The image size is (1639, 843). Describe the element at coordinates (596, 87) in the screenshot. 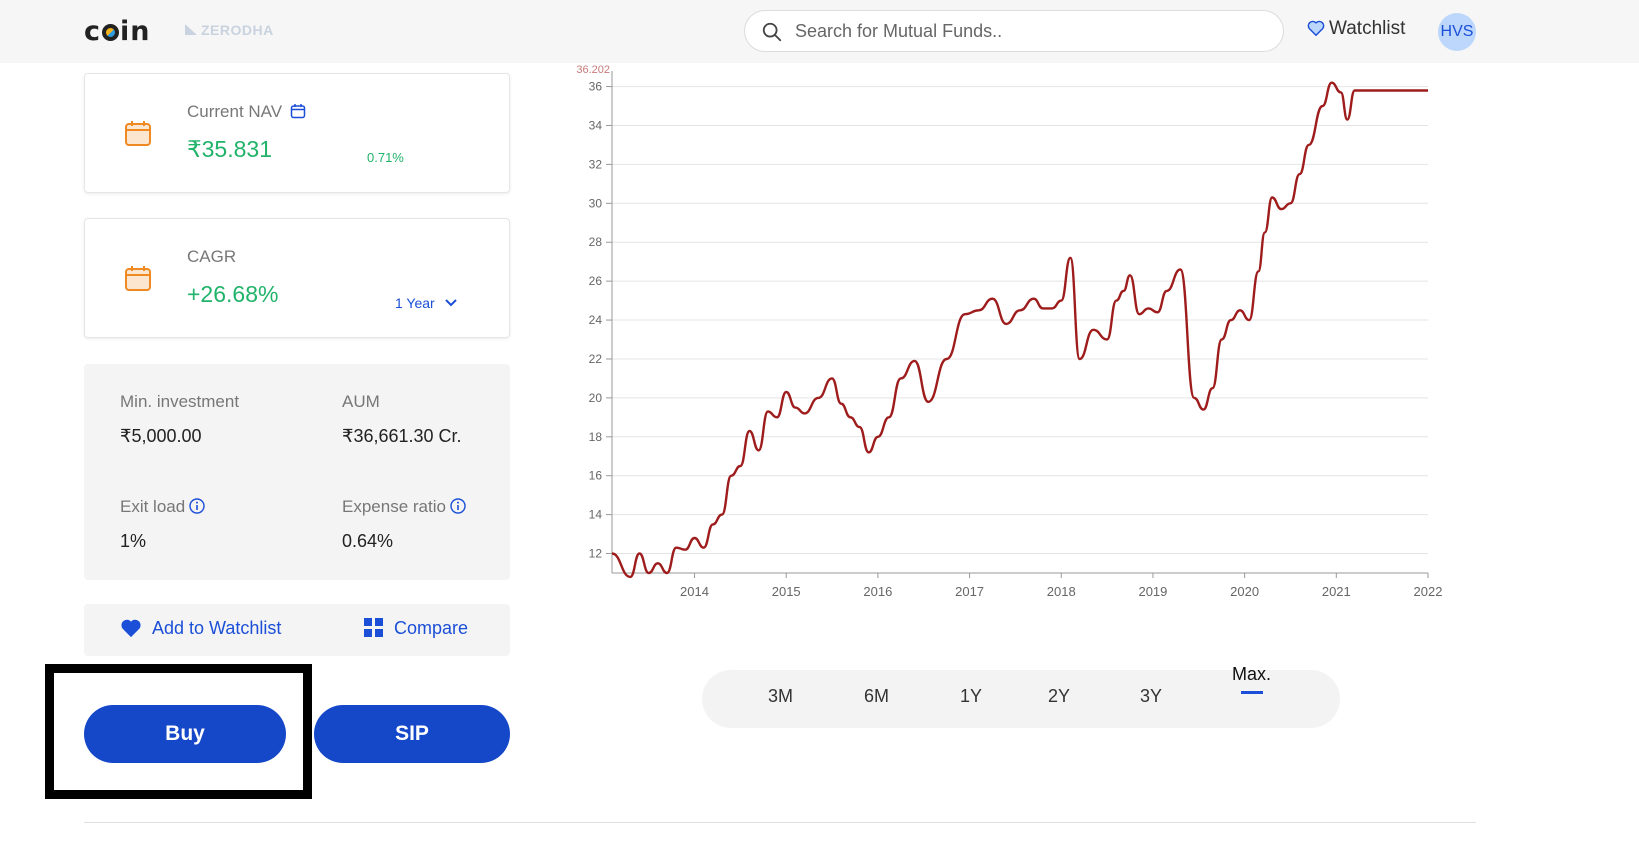

I see `y-tick-label: 36` at that location.